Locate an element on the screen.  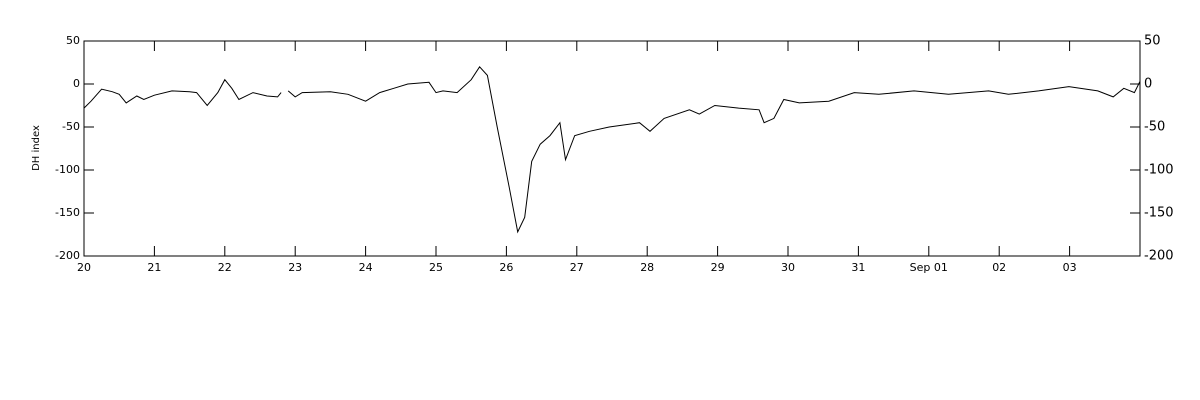
x-tick-label: 30 is located at coordinates (788, 267).